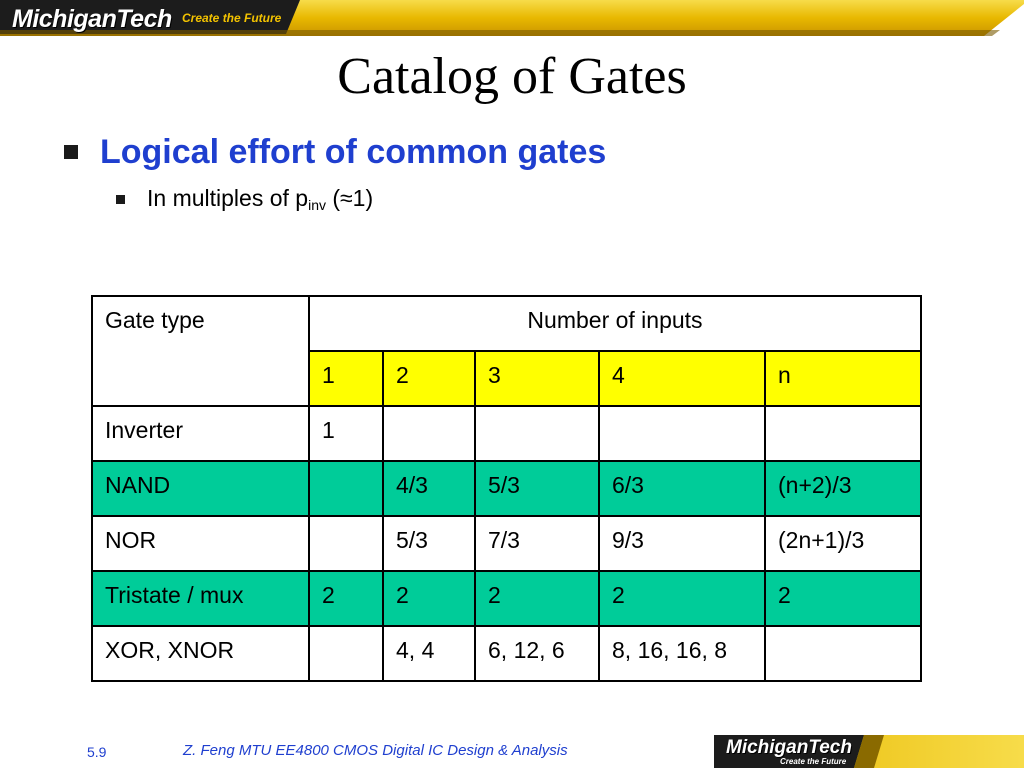 This screenshot has height=768, width=1024. Describe the element at coordinates (682, 488) in the screenshot. I see `table-cell: 6/3` at that location.